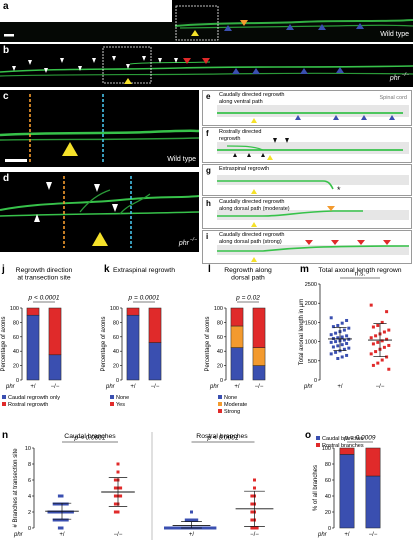 This screenshot has height=550, width=413. Describe the element at coordinates (144, 298) in the screenshot. I see `p-value: p = 0.0001` at that location.